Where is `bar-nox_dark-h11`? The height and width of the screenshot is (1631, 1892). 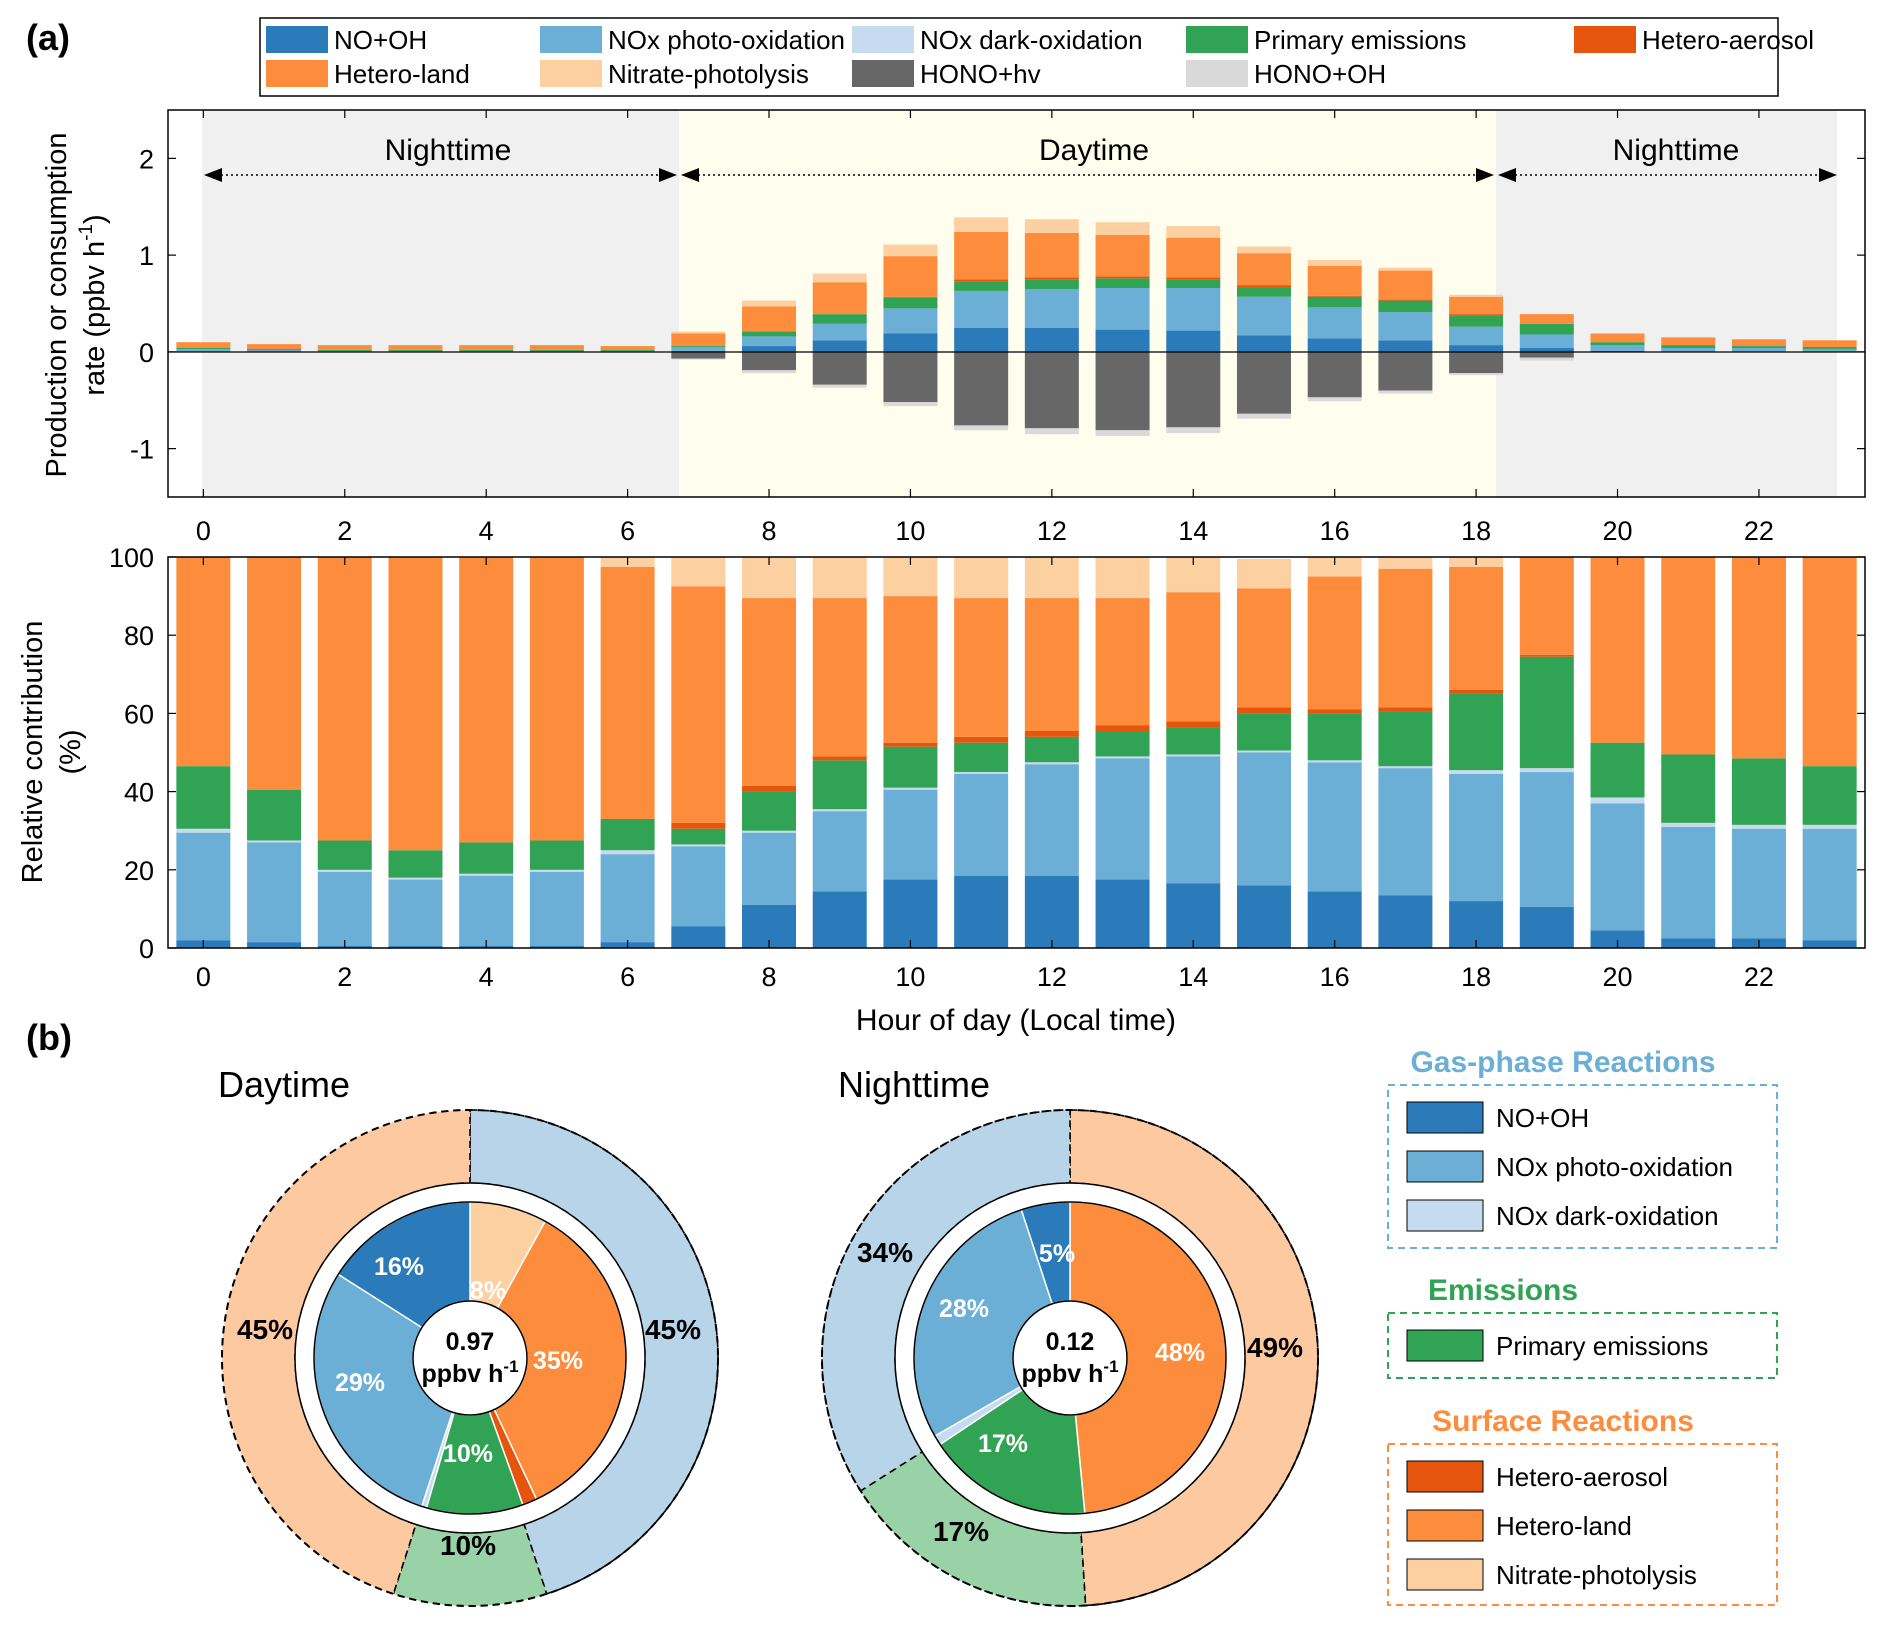
bar-nox_dark-h11 is located at coordinates (981, 773).